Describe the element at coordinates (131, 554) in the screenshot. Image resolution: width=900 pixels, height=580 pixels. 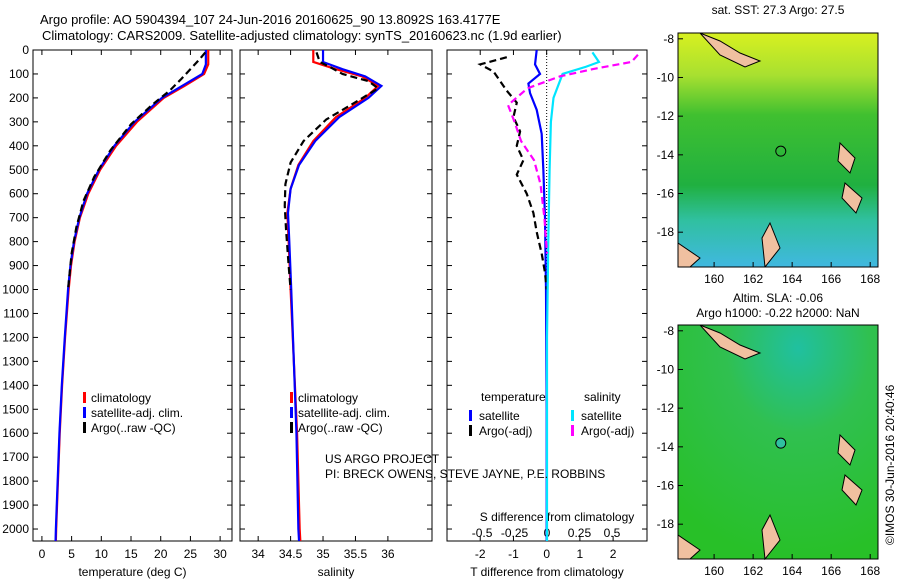
I see `x-tick-label: 15` at that location.